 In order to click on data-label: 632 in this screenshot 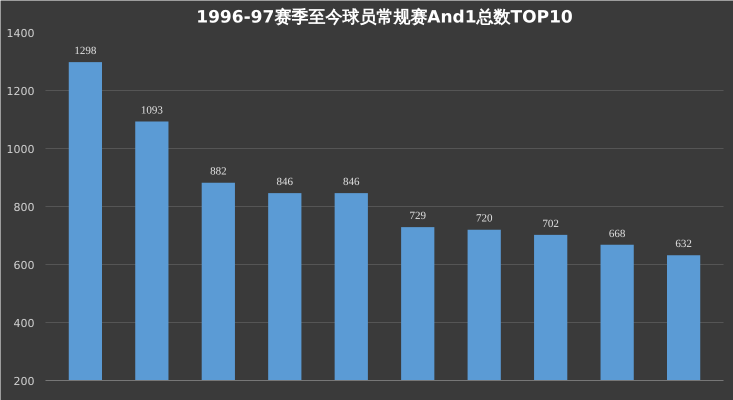, I will do `click(683, 244)`.